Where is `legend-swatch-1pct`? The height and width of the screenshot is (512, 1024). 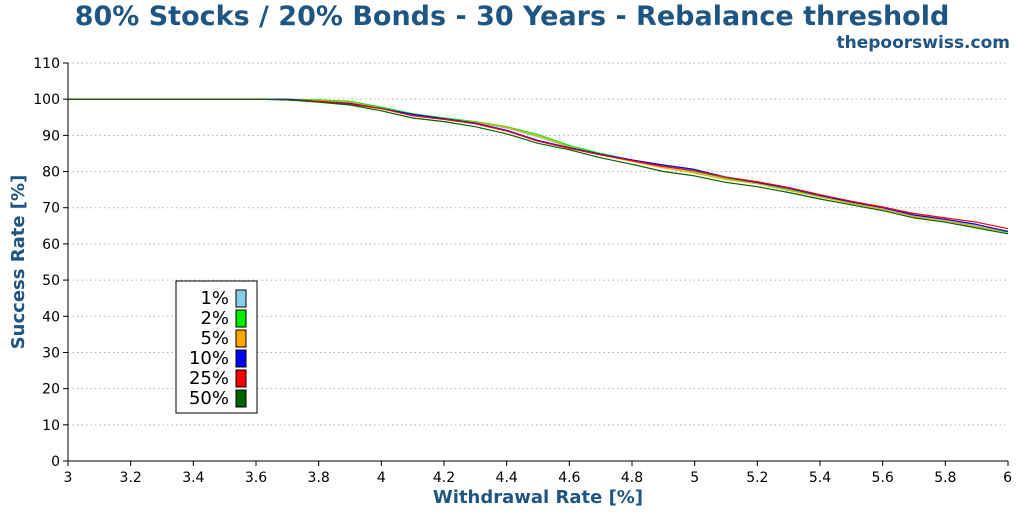 legend-swatch-1pct is located at coordinates (241, 298).